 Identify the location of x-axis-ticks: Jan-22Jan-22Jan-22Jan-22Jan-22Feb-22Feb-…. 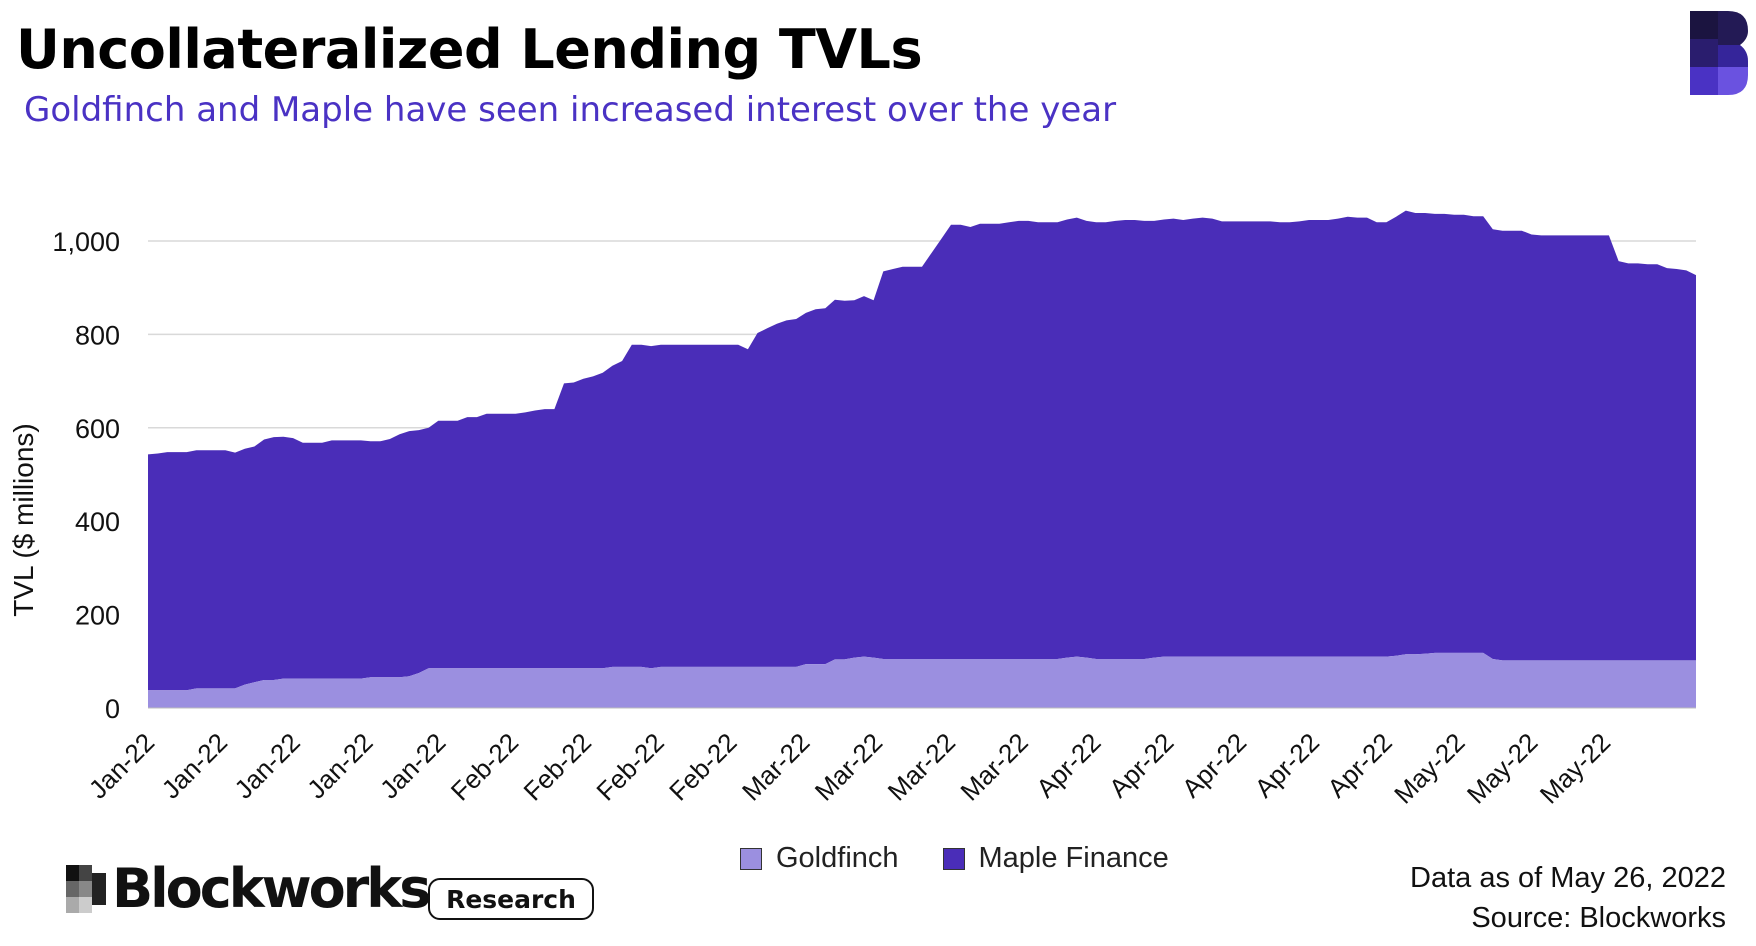
(849, 768).